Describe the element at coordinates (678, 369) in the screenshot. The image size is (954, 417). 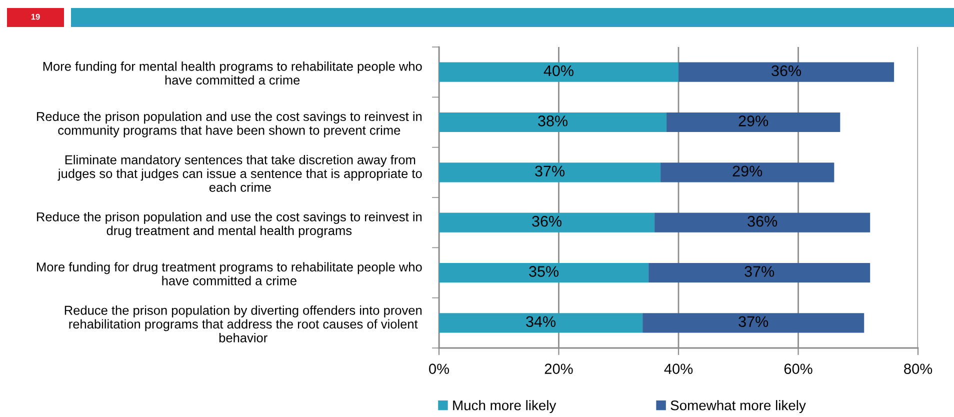
I see `x-tick-label: 40%` at that location.